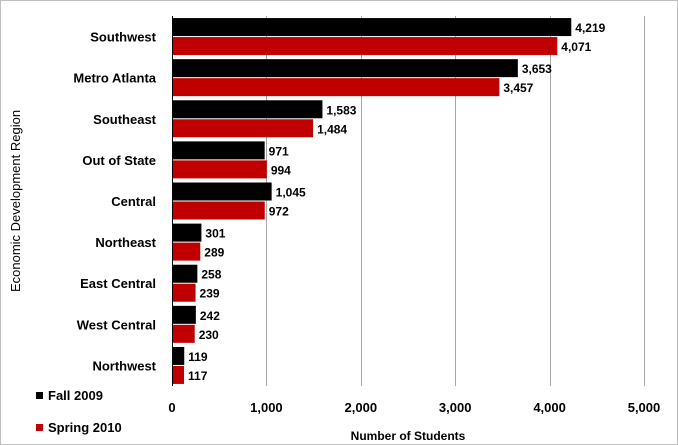 This screenshot has height=445, width=678. What do you see at coordinates (590, 28) in the screenshot?
I see `data-label-southwest-fall-2009: 4,219` at bounding box center [590, 28].